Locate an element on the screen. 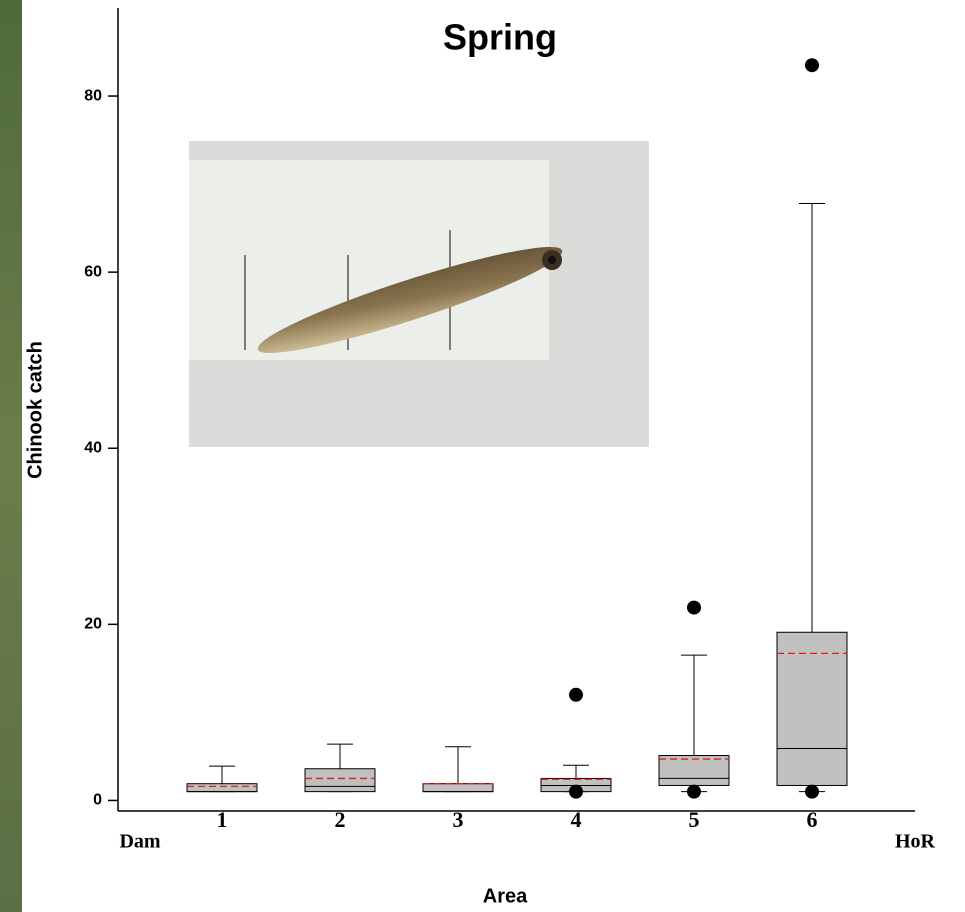 The height and width of the screenshot is (912, 965). annotation: HoR is located at coordinates (915, 842).